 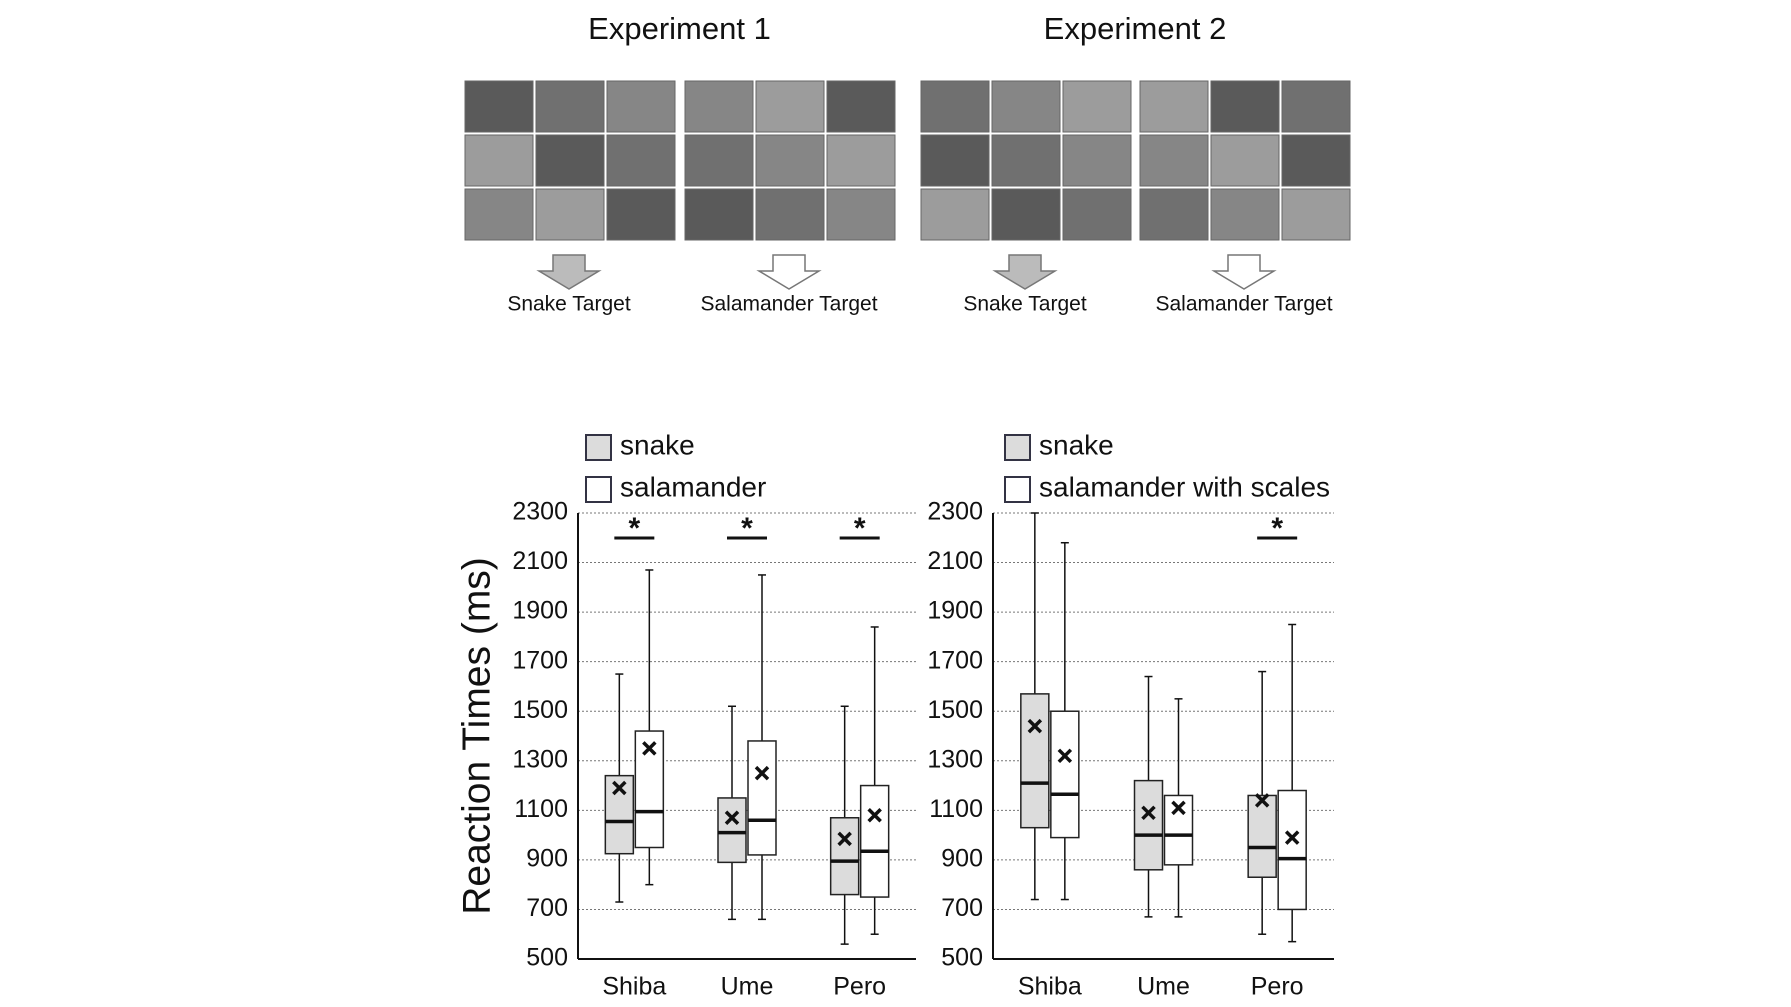 What do you see at coordinates (1184, 486) in the screenshot?
I see `legend-label: salamander with scales` at bounding box center [1184, 486].